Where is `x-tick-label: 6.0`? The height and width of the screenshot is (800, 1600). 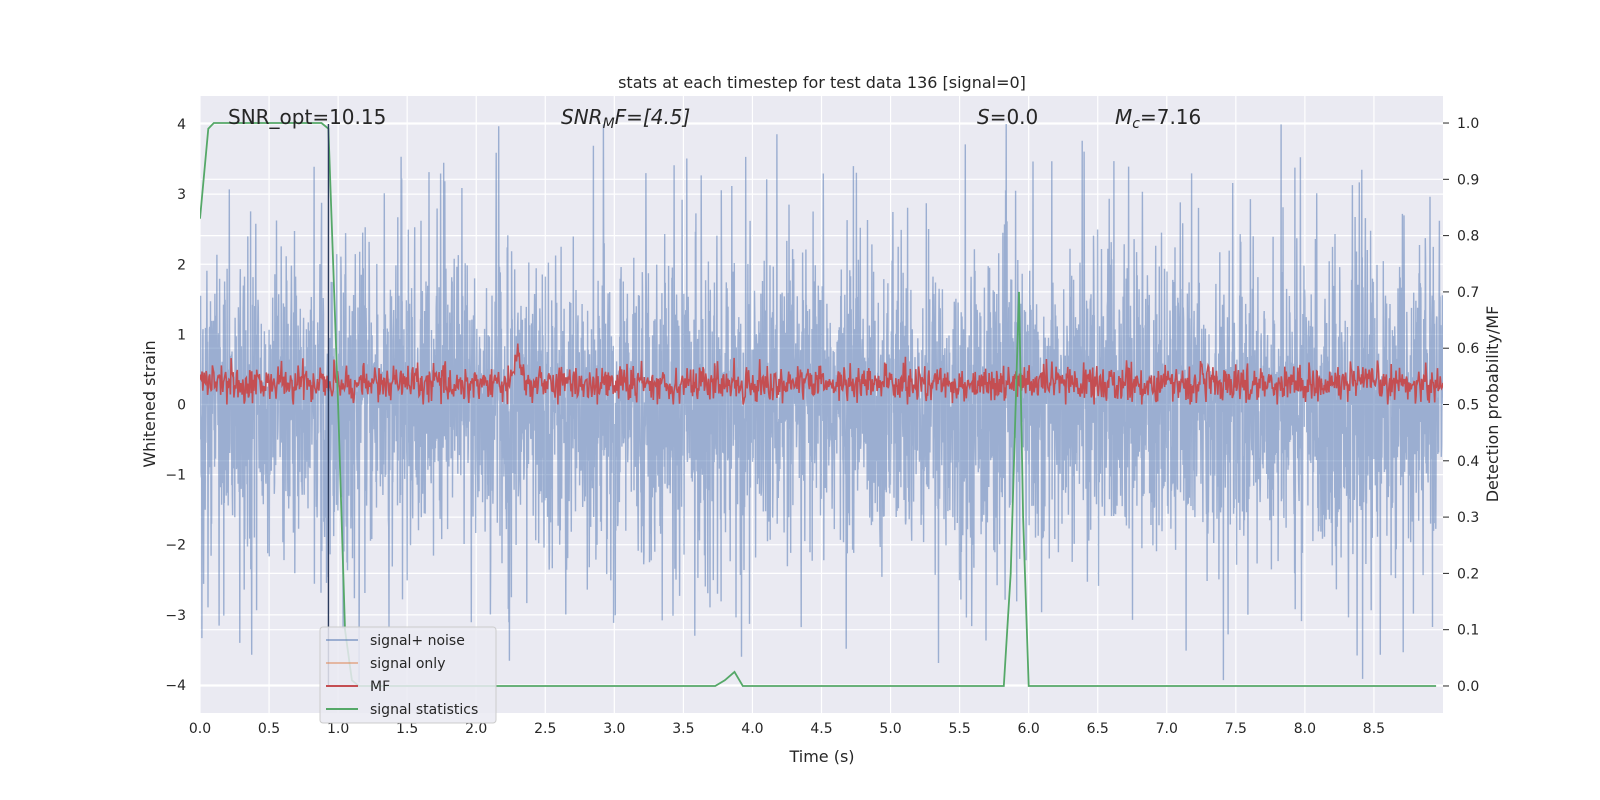 x-tick-label: 6.0 is located at coordinates (1029, 729).